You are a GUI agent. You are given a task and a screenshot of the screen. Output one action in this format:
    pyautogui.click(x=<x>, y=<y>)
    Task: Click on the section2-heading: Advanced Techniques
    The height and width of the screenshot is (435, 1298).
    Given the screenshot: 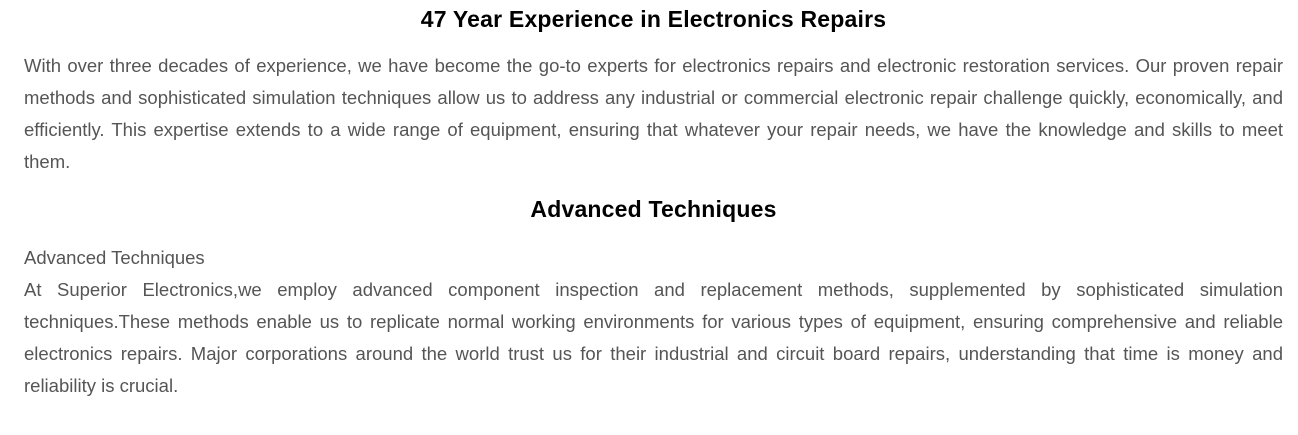 What is the action you would take?
    pyautogui.click(x=653, y=209)
    